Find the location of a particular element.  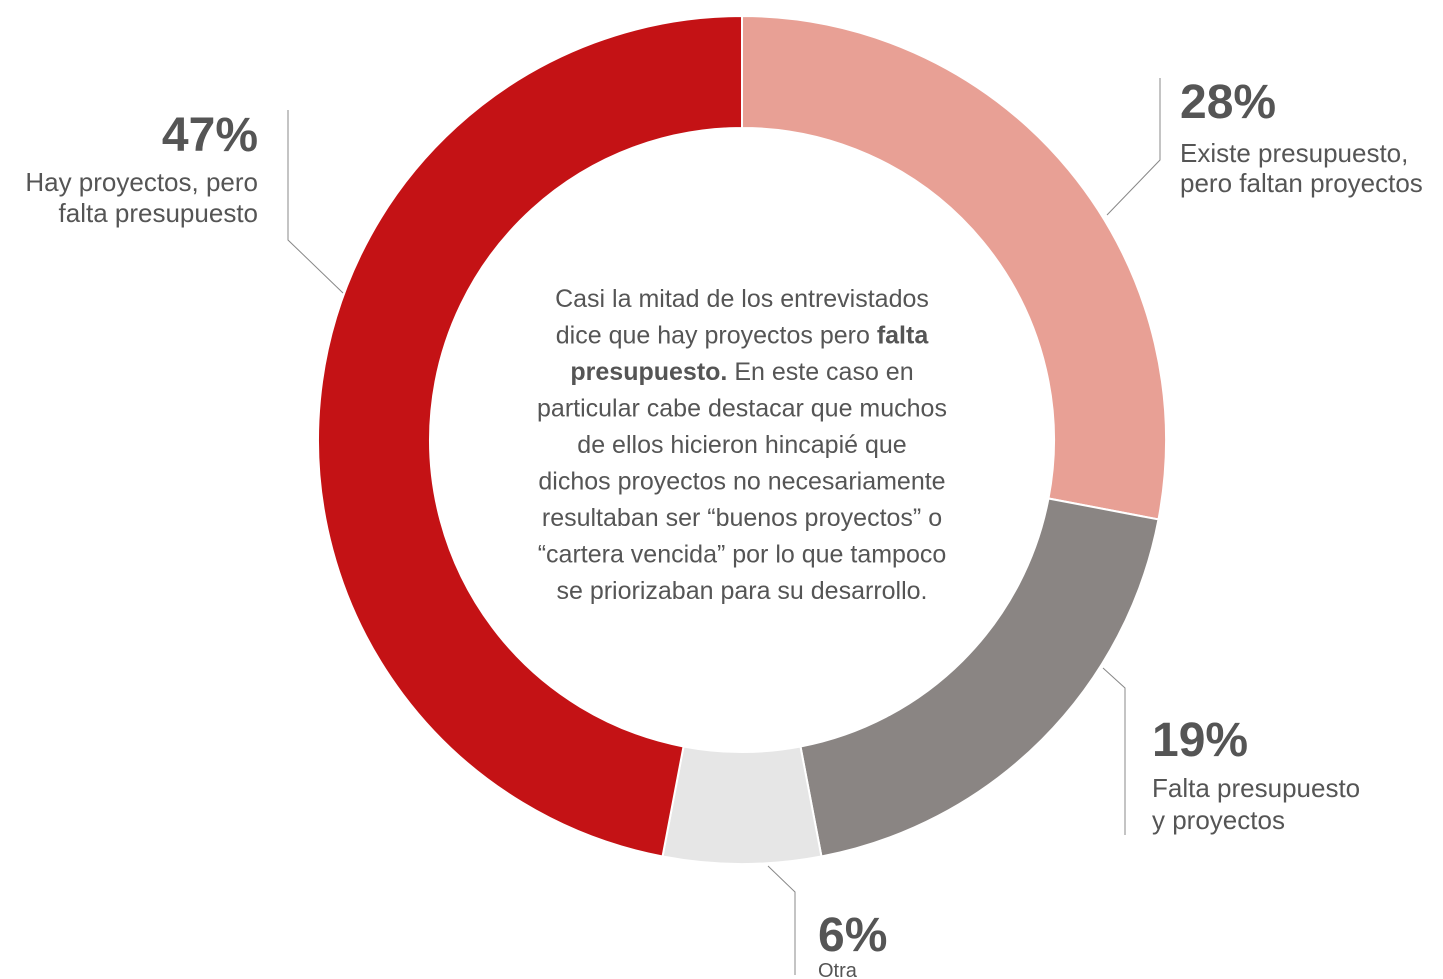

annotation-line: dichos proyectos no necesariamente is located at coordinates (741, 482).